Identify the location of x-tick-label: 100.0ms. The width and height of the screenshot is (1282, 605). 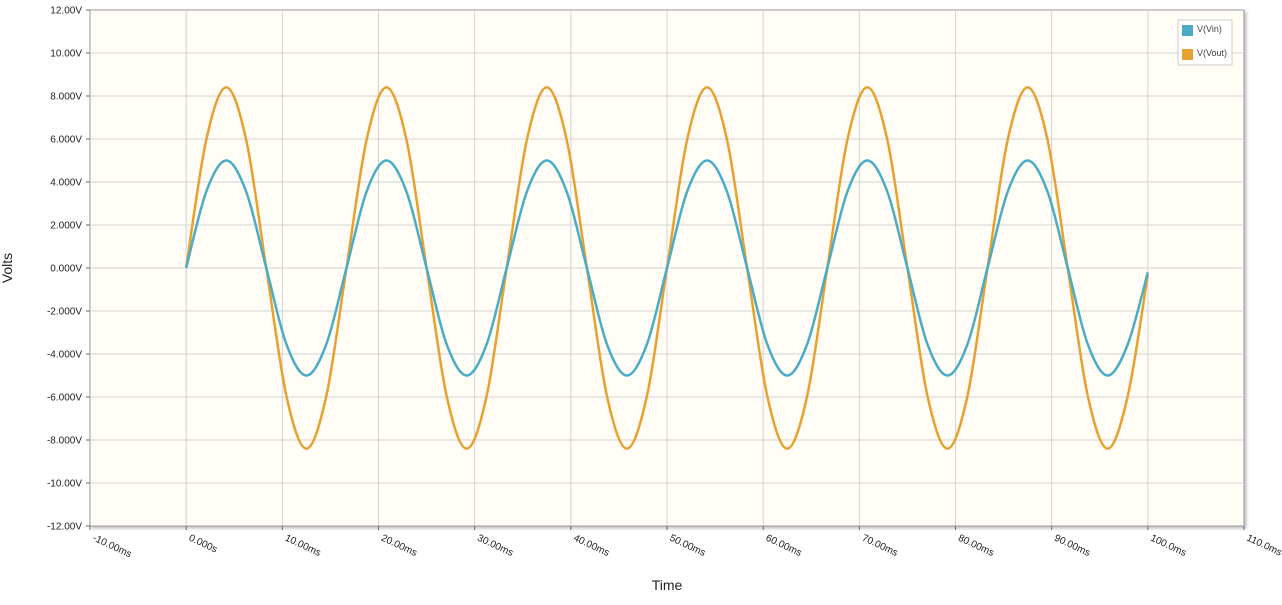
(1168, 546).